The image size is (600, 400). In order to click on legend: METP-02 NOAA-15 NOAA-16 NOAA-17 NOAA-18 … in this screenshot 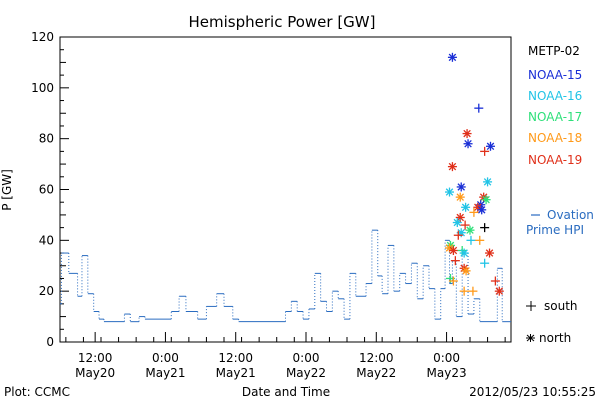, I will do `click(560, 194)`.